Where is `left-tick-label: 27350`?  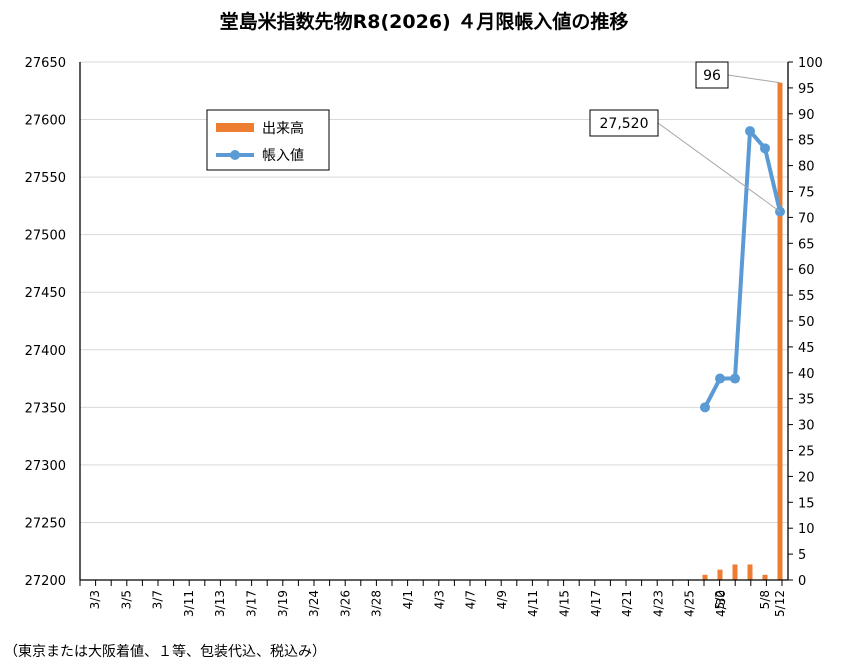
left-tick-label: 27350 is located at coordinates (45, 408).